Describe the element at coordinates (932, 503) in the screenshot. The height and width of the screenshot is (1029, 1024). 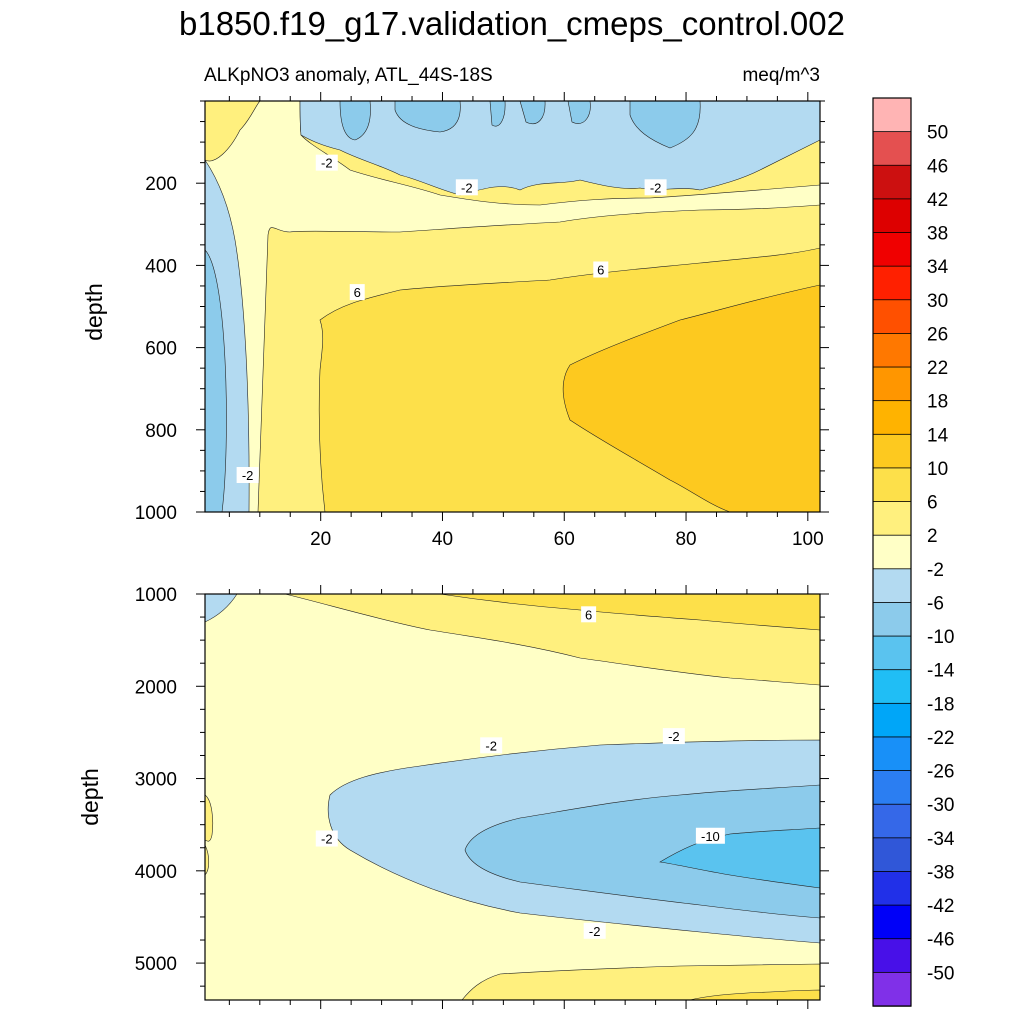
I see `colorbar-label: 6` at that location.